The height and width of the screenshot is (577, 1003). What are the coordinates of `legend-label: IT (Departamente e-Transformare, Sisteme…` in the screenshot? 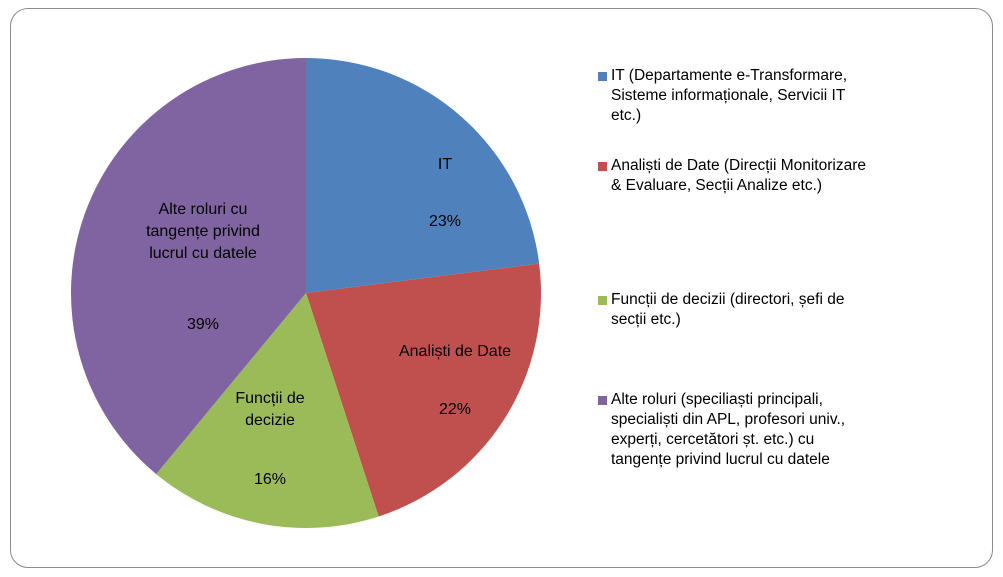 It's located at (729, 95).